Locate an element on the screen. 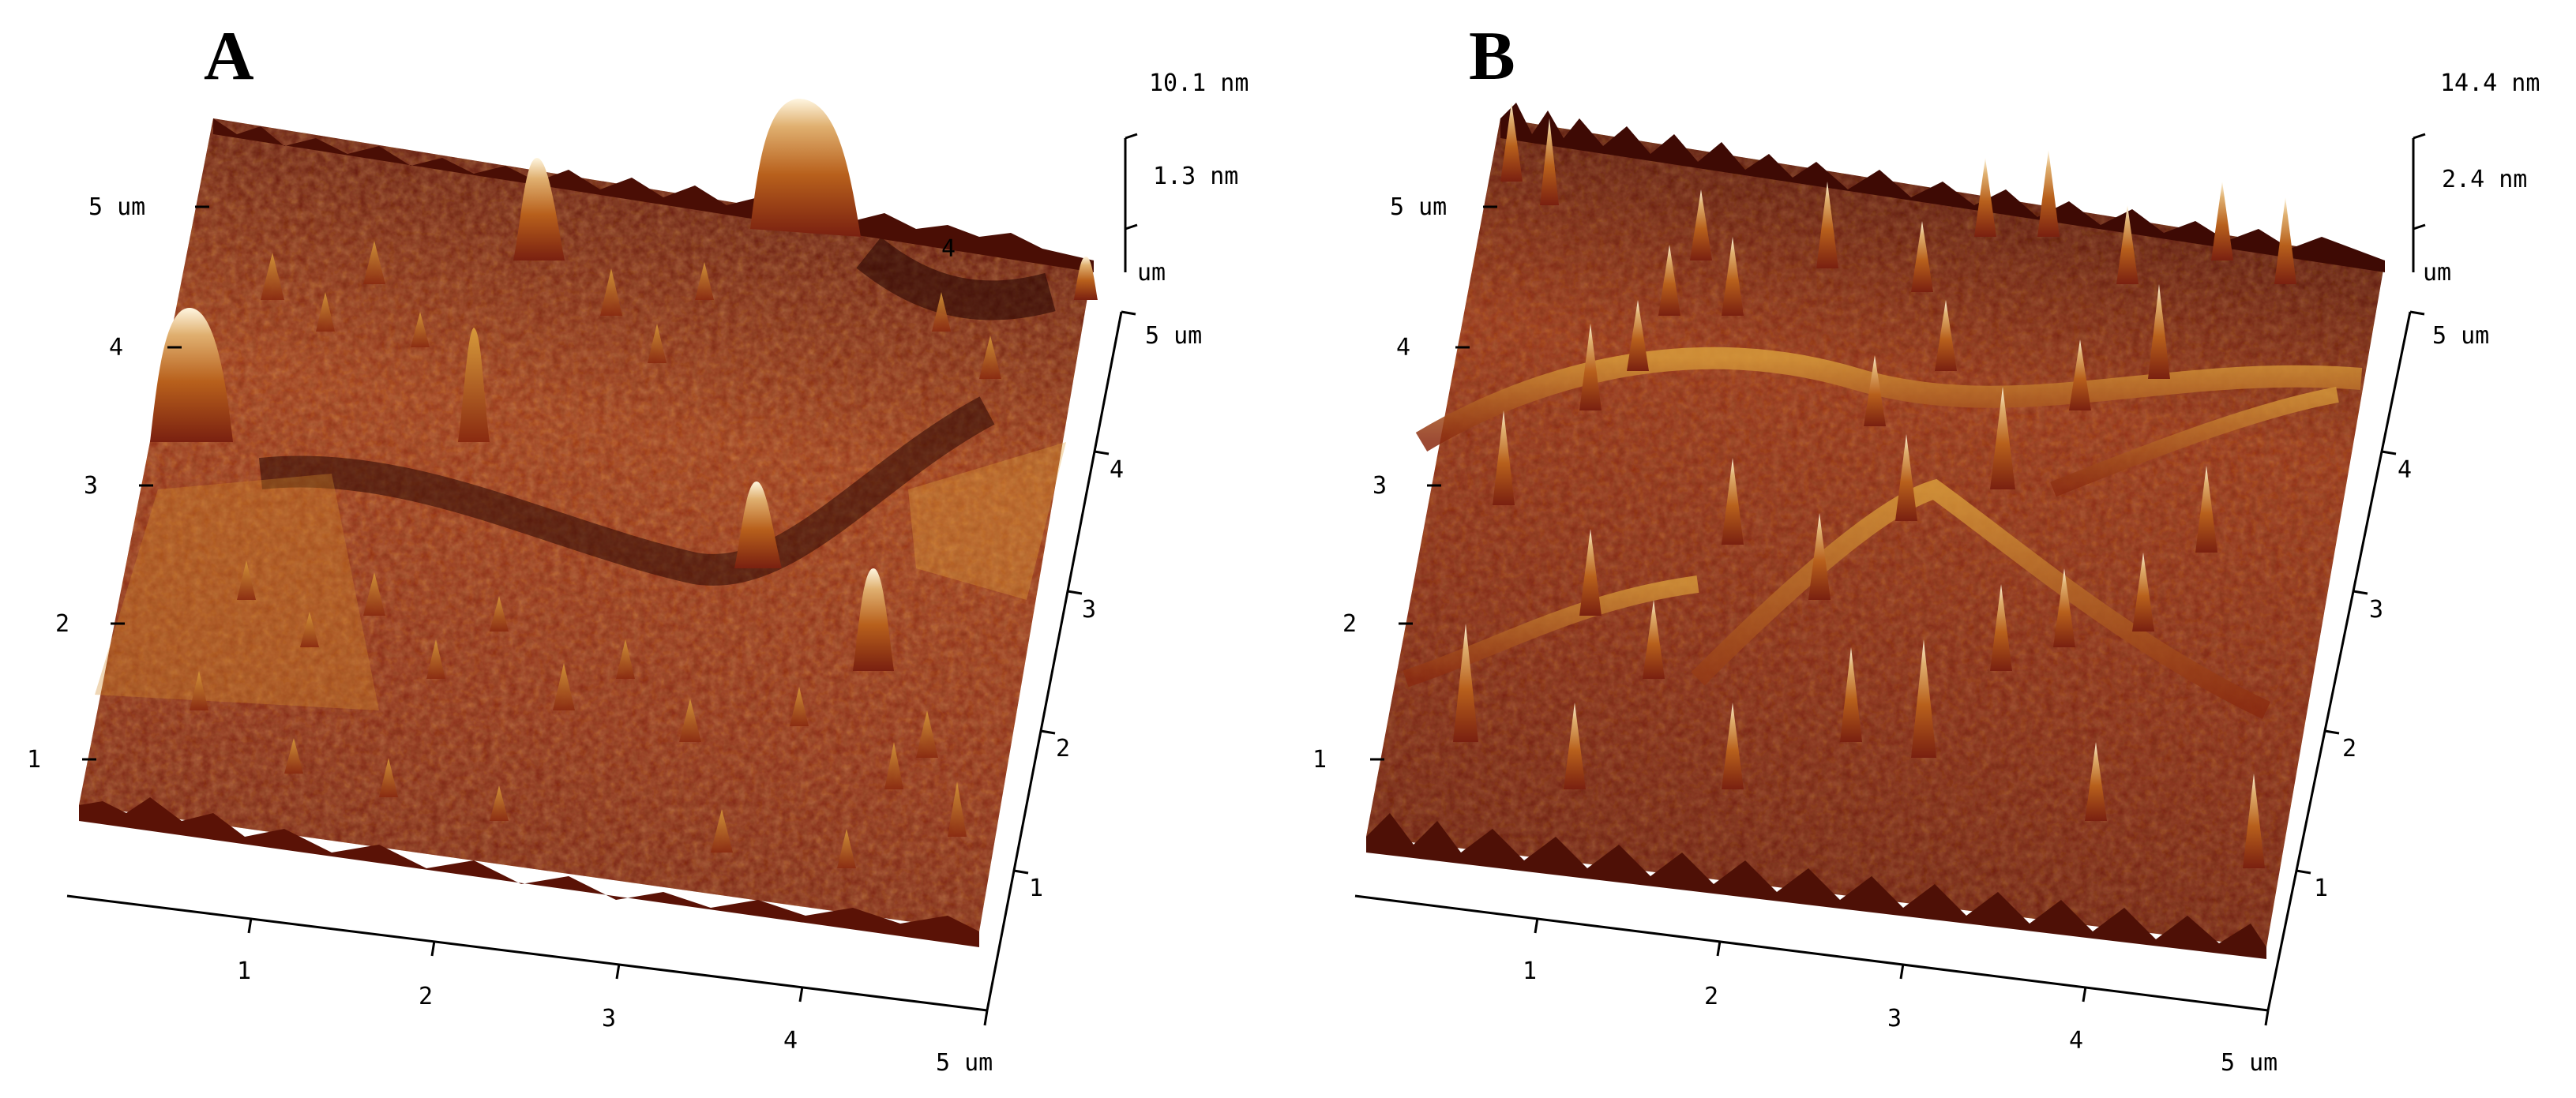 The width and height of the screenshot is (2576, 1098). z-tick-label: 2.4 nm is located at coordinates (2484, 179).